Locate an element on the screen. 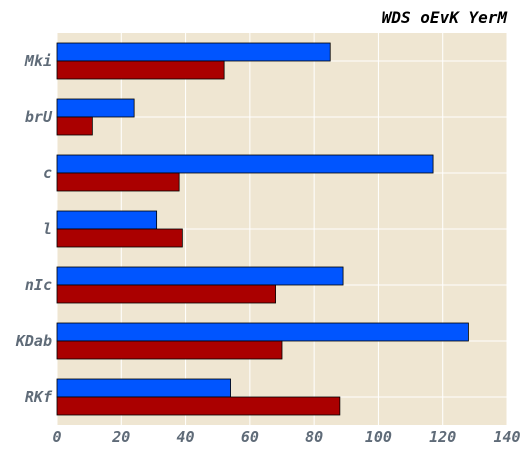 The width and height of the screenshot is (532, 456). y-tick-label: Mki is located at coordinates (38, 61).